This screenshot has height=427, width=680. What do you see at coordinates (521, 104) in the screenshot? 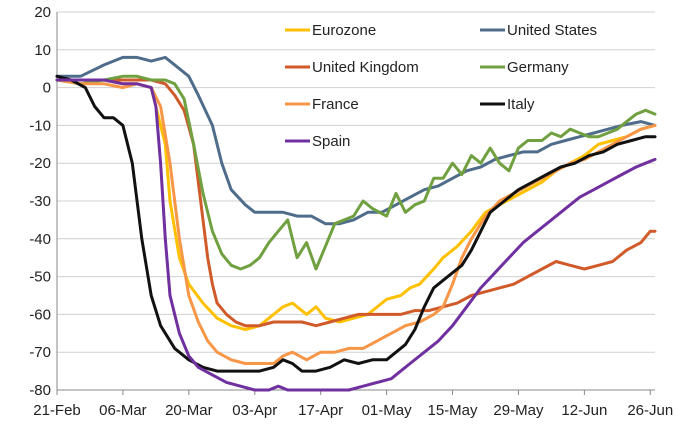
I see `legend-label-italy: Italy` at bounding box center [521, 104].